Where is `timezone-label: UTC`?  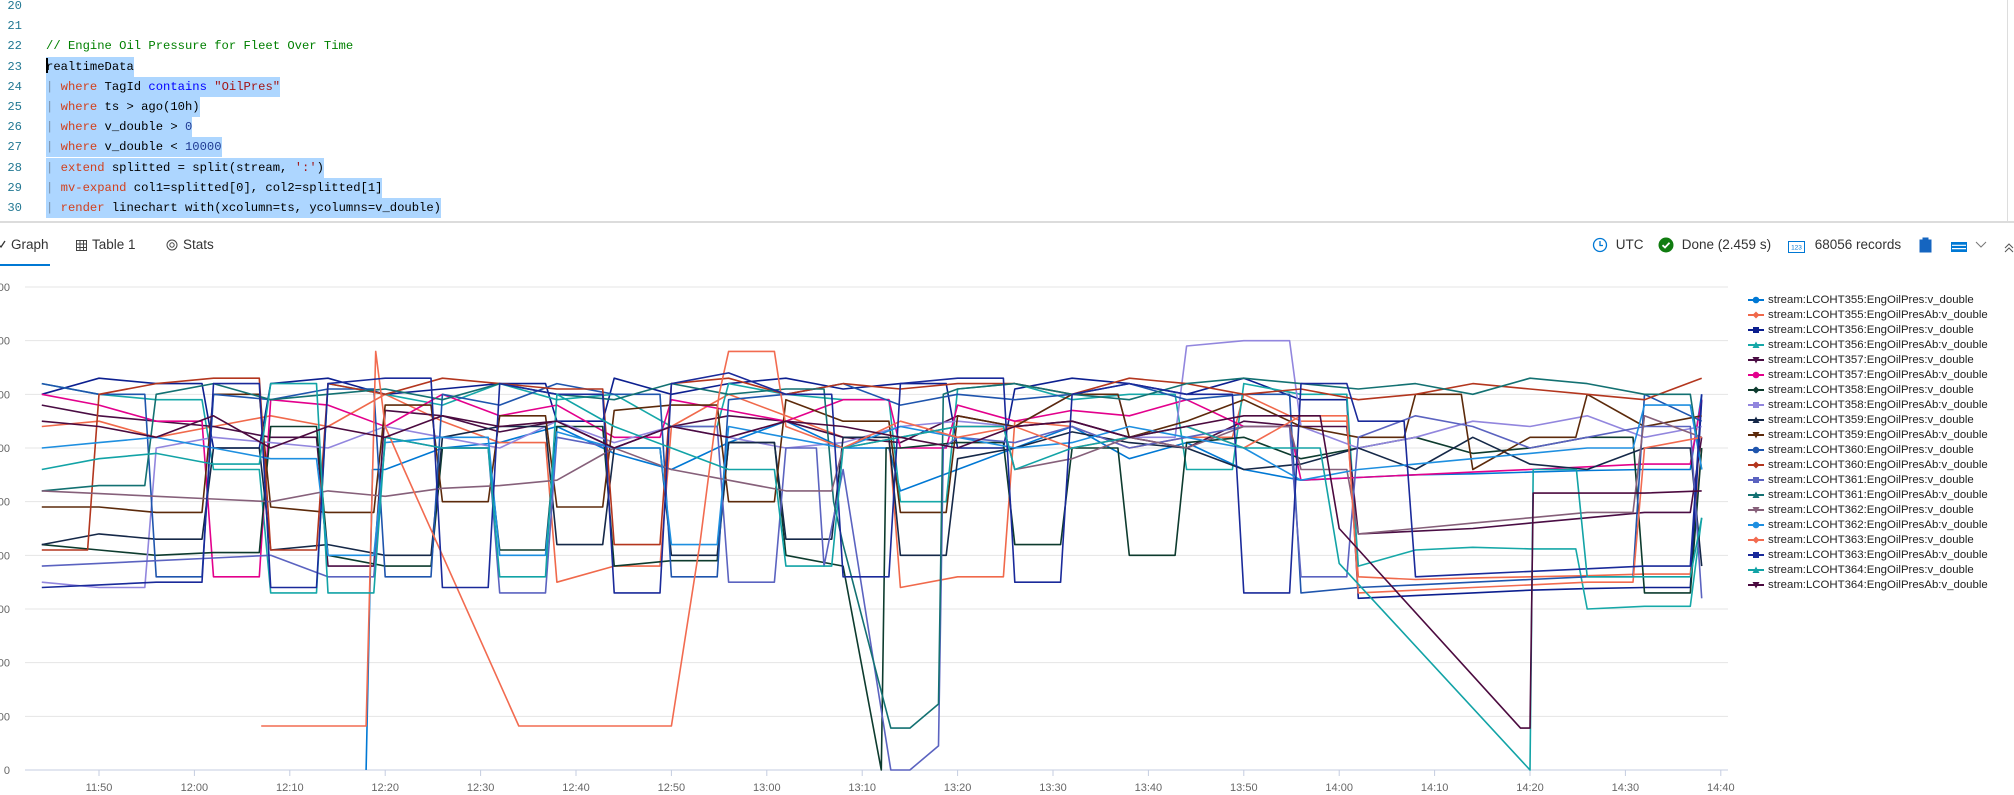 timezone-label: UTC is located at coordinates (1629, 244).